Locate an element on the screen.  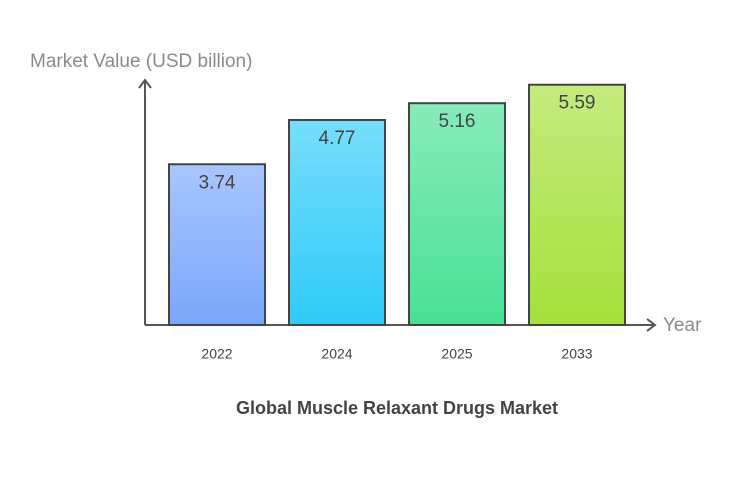
x-tick-label: 2033 is located at coordinates (576, 354).